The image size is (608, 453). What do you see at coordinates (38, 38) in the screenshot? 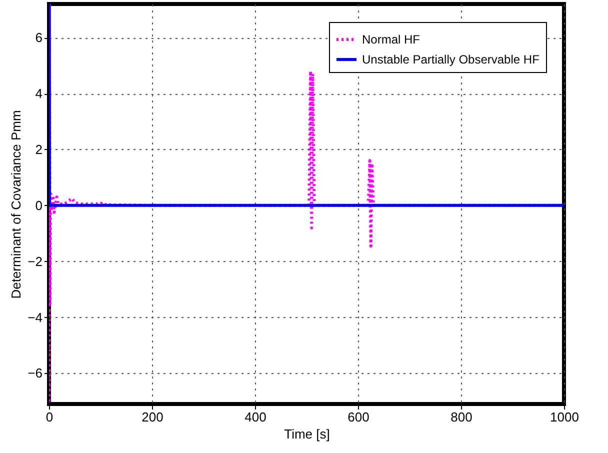
I see `y-tick-label: 6` at bounding box center [38, 38].